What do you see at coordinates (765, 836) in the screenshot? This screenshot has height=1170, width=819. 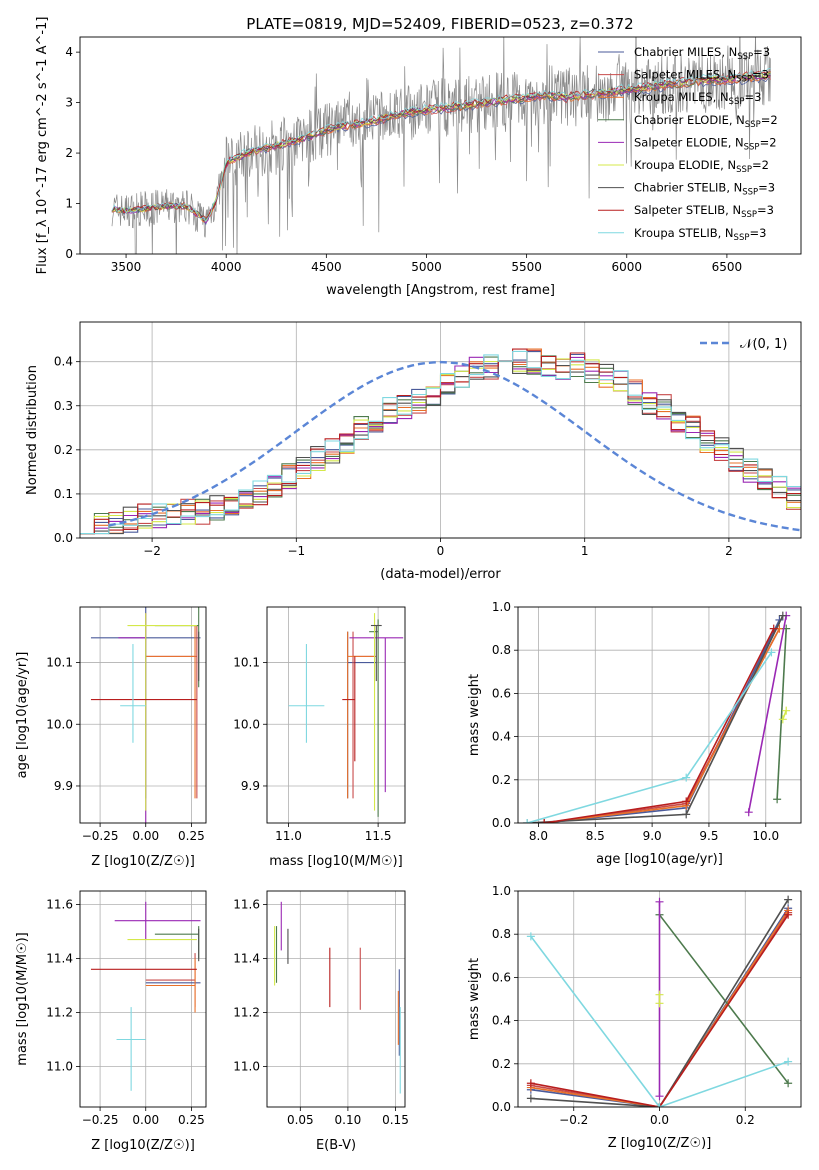 I see `x-tick-label: 10.0` at bounding box center [765, 836].